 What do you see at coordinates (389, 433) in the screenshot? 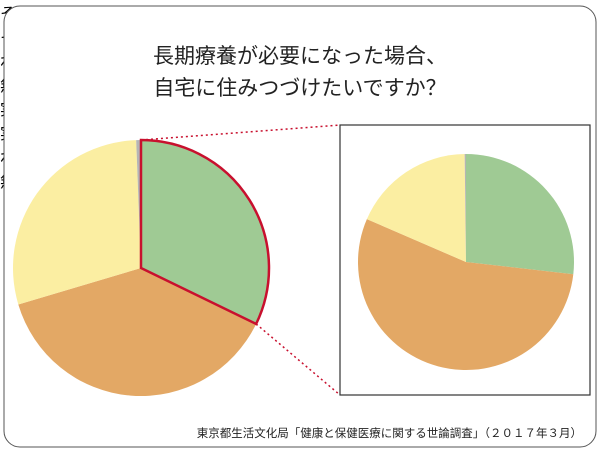
I see `source: 東京都生活文化局「健康と保健医療に関する世論調査」（２０１７年３月）` at bounding box center [389, 433].